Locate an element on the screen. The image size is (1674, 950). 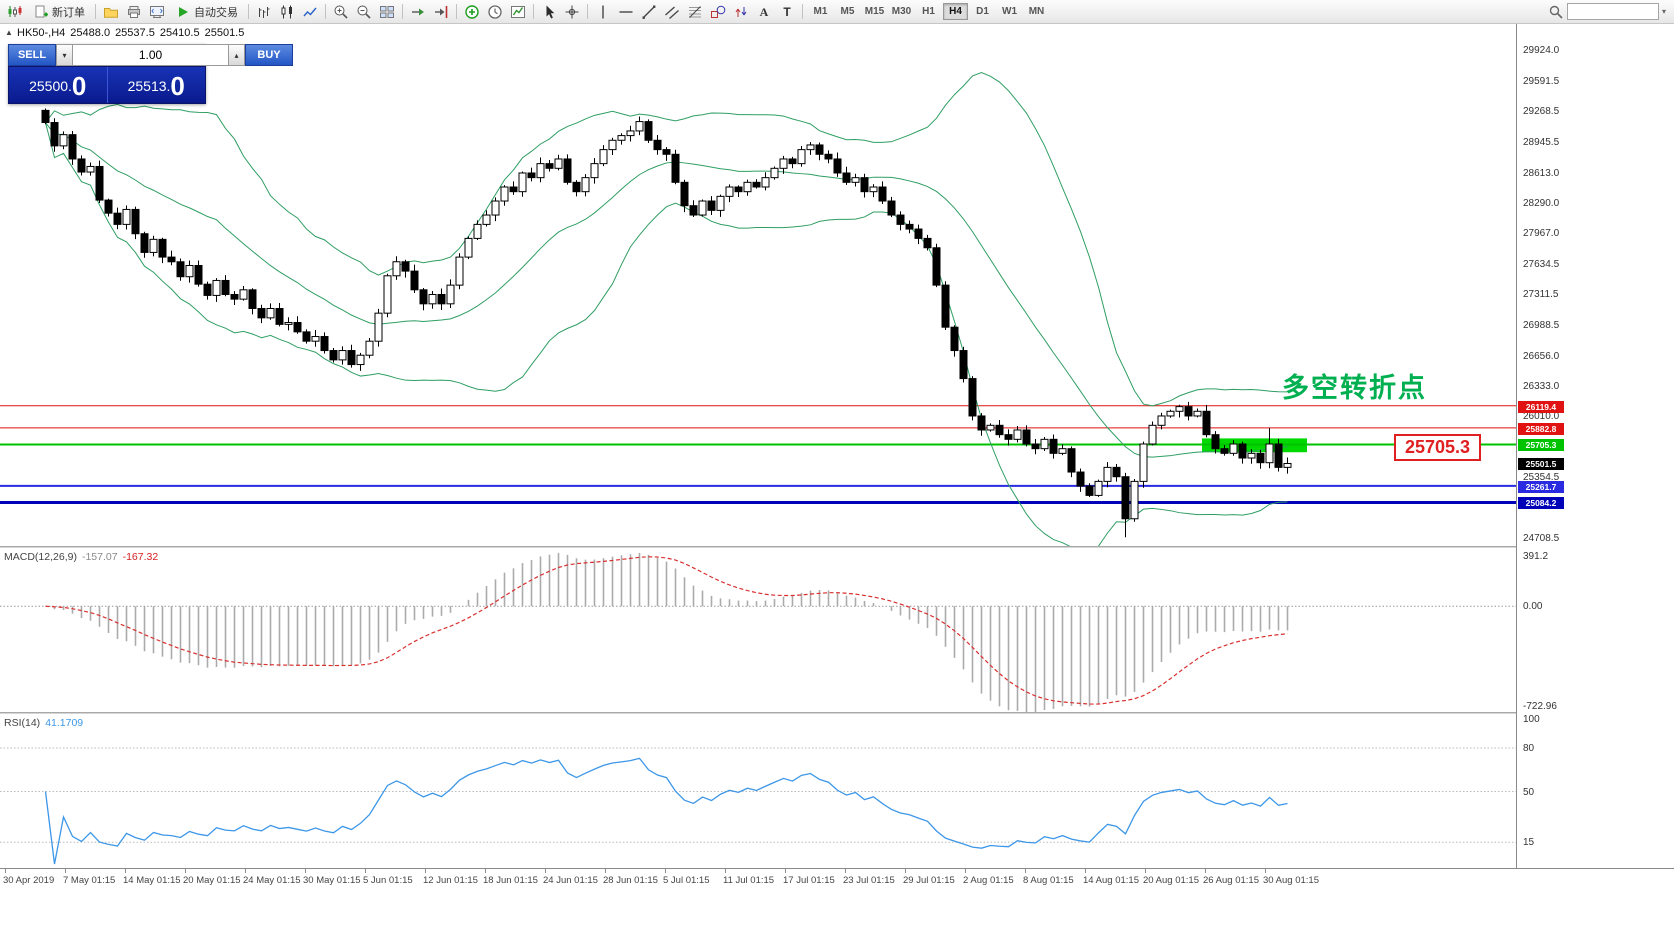
turning-point-annotation: 多空转折点 is located at coordinates (1354, 388).